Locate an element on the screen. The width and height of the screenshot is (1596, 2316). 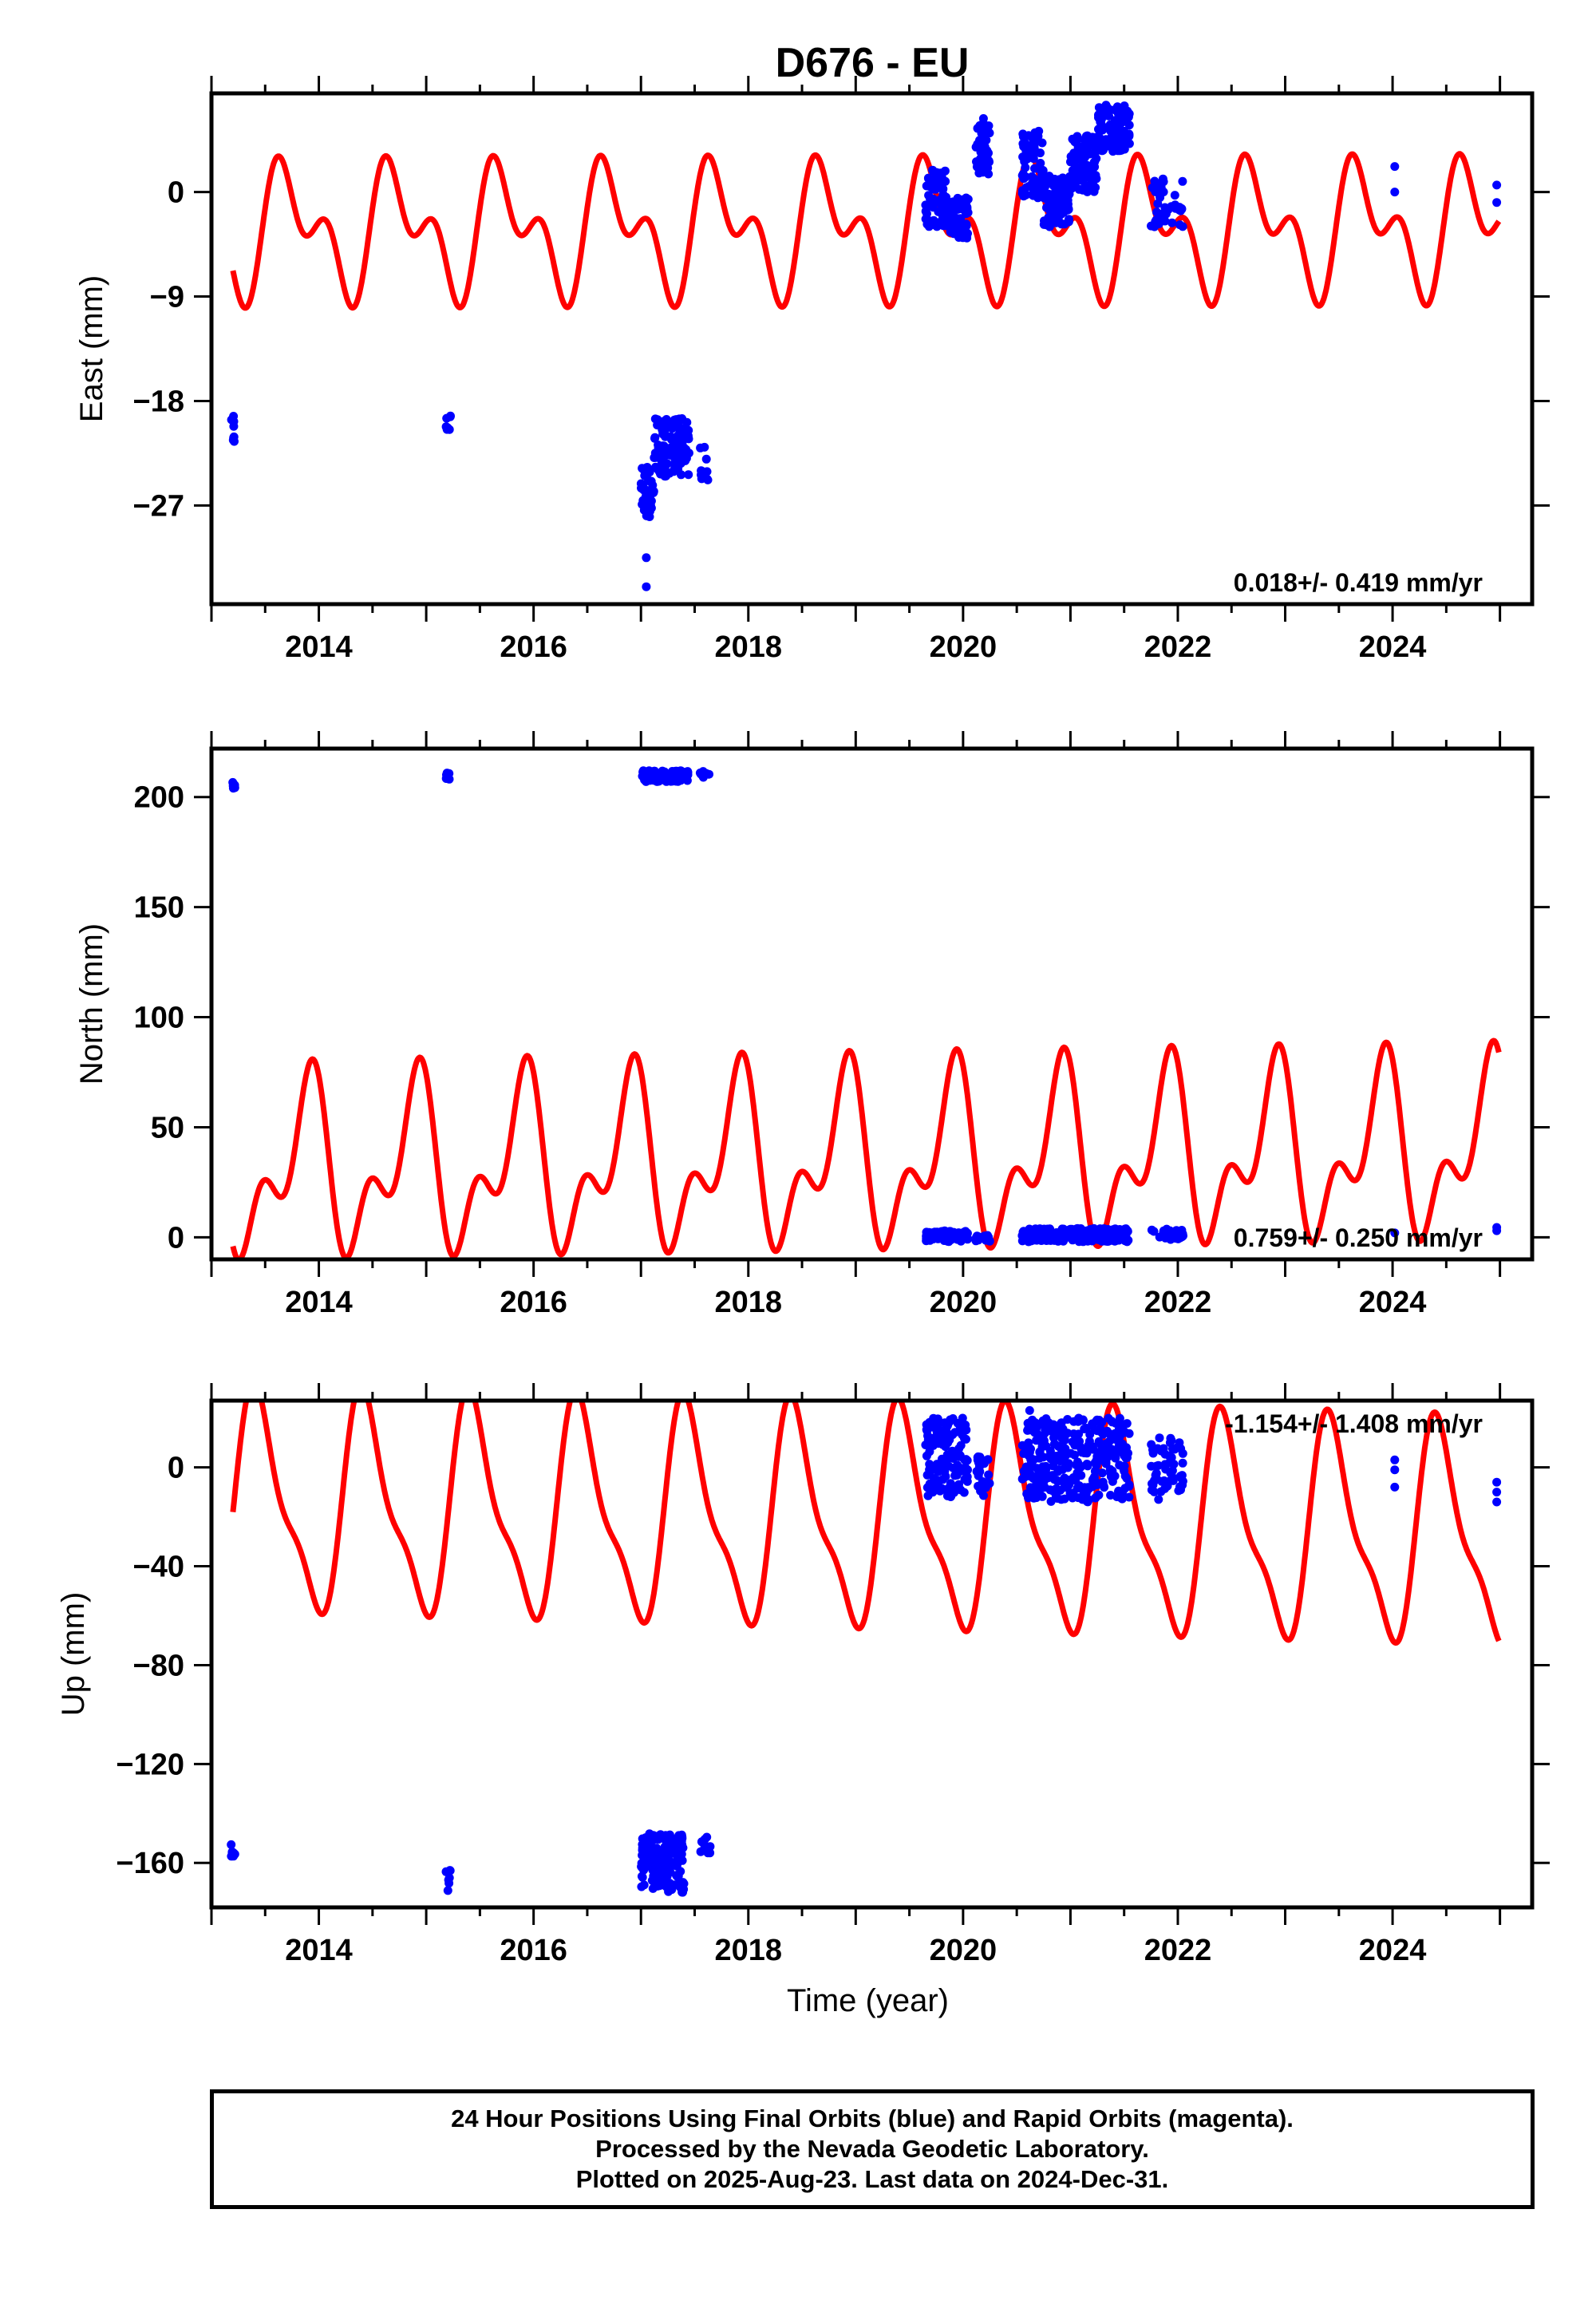
x-tick-label: 2014 is located at coordinates (319, 647).